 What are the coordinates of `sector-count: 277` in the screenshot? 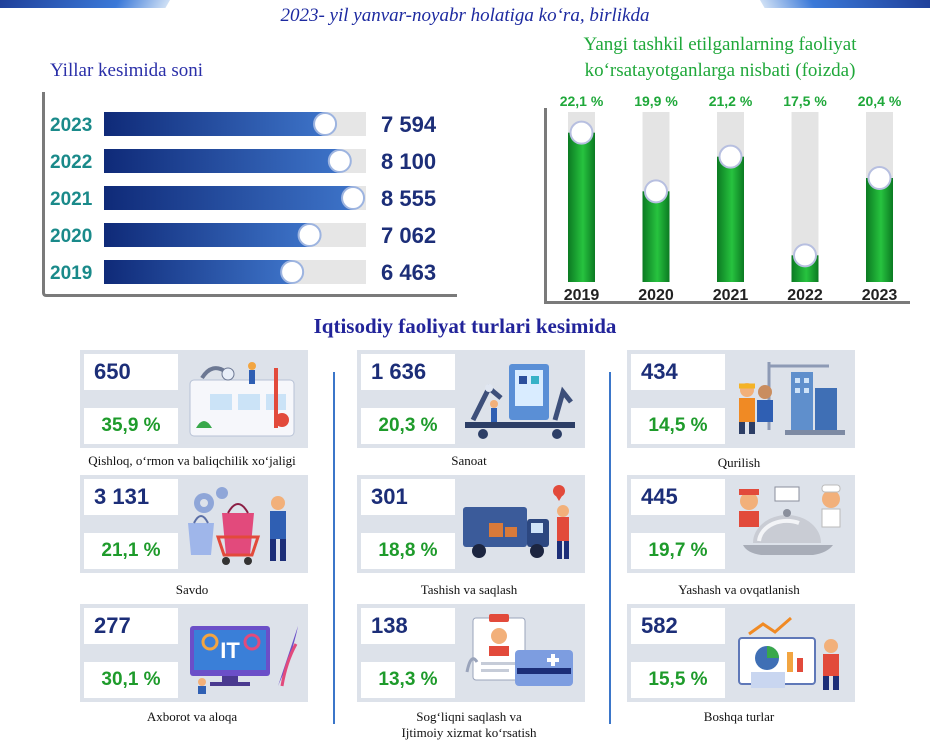 It's located at (131, 626).